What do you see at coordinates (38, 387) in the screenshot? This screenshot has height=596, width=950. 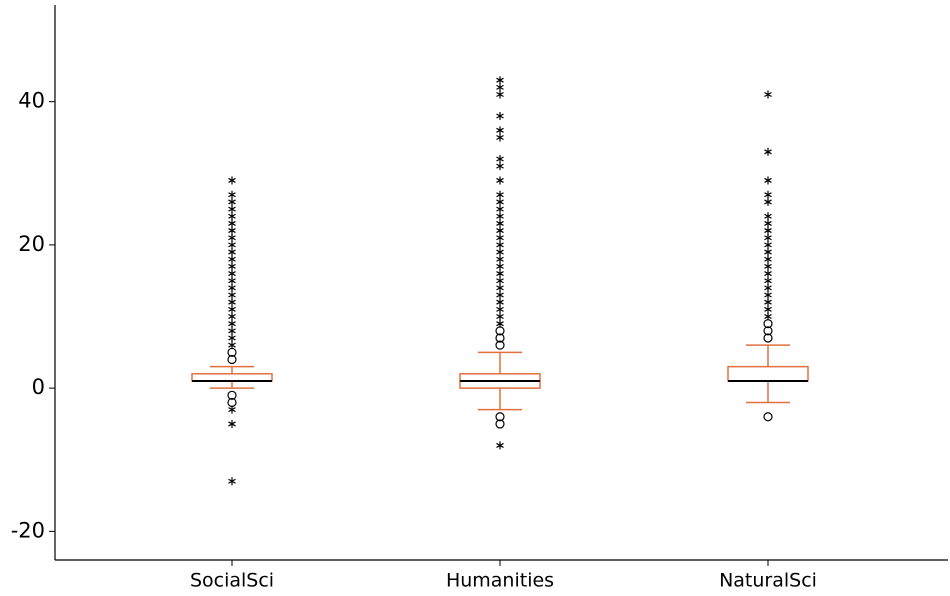 I see `y-tick-label: 0` at bounding box center [38, 387].